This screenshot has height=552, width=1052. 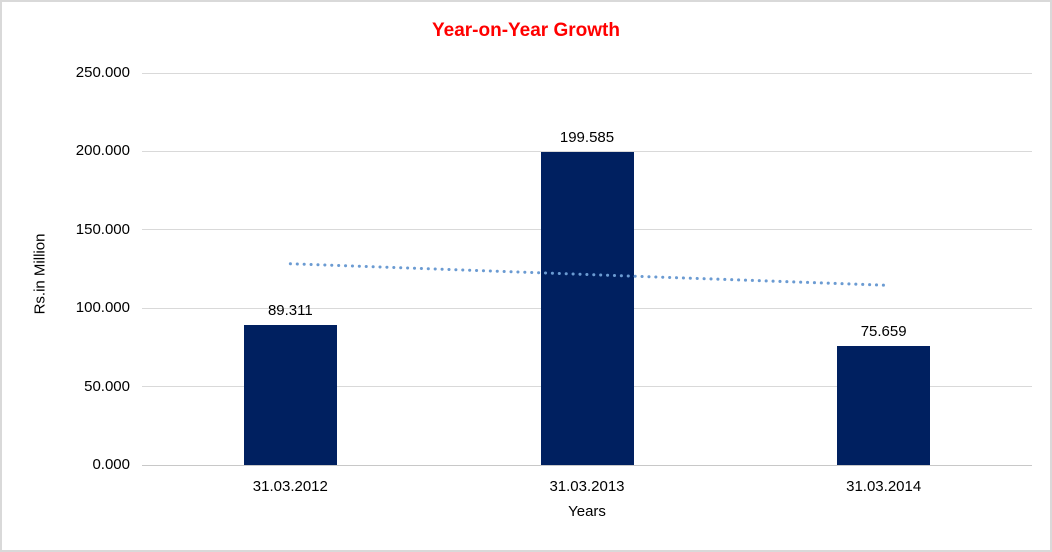 What do you see at coordinates (102, 308) in the screenshot?
I see `y-tick-label: 100.000` at bounding box center [102, 308].